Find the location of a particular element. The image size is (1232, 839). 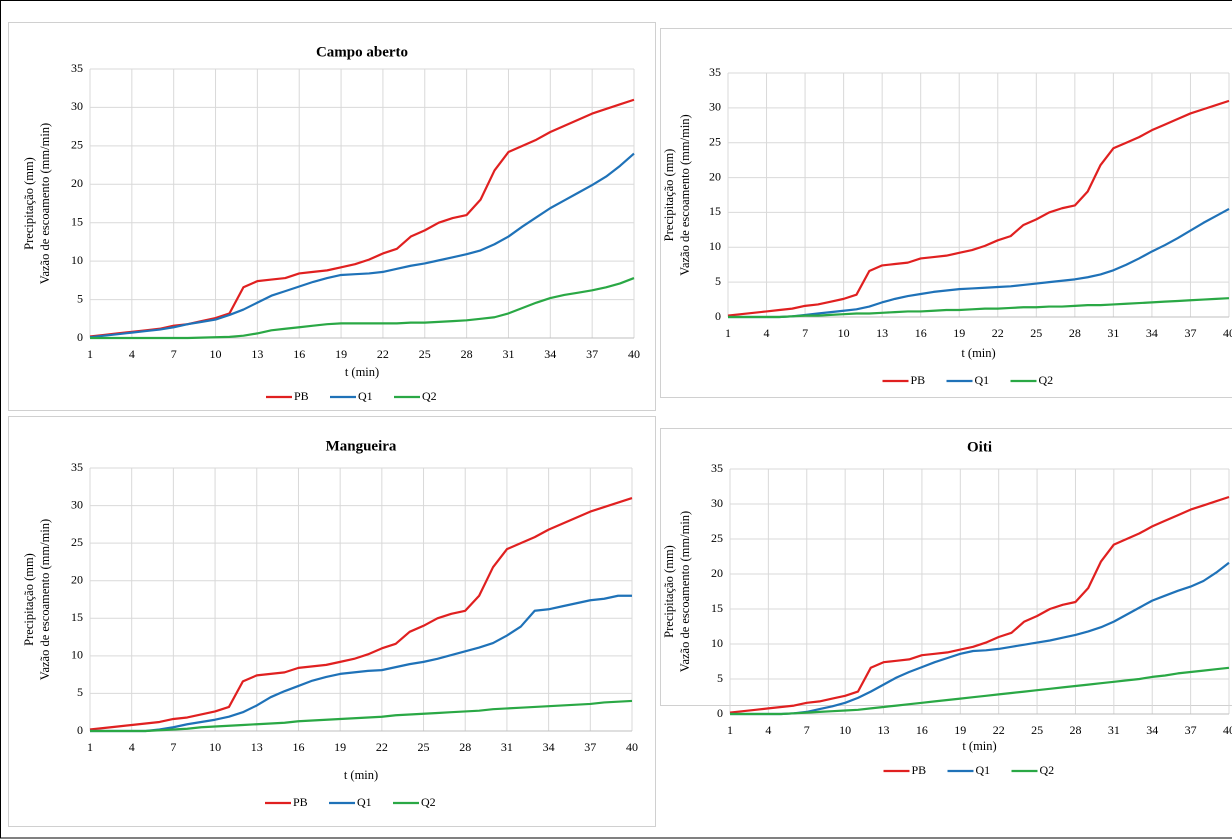

chart-title: Campo aberto is located at coordinates (362, 52).